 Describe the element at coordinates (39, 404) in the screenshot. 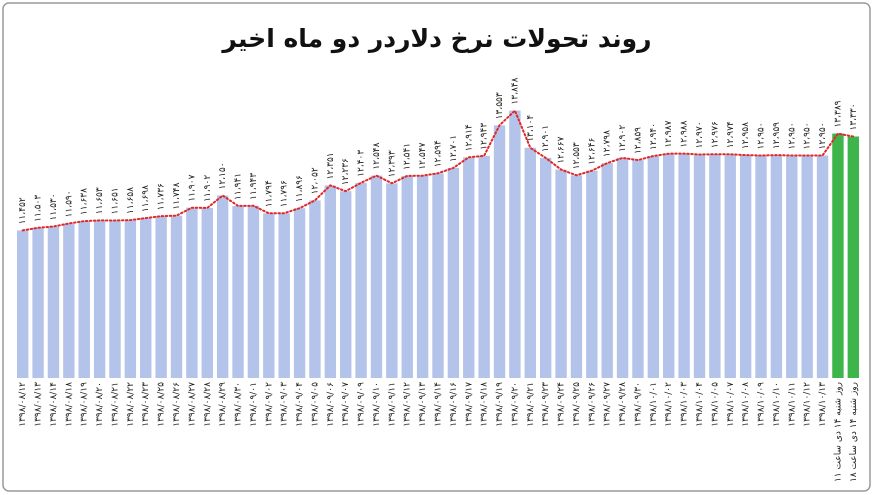

I see `x-tick-label: ۱۳۹۸/۰۸/۱۳` at that location.